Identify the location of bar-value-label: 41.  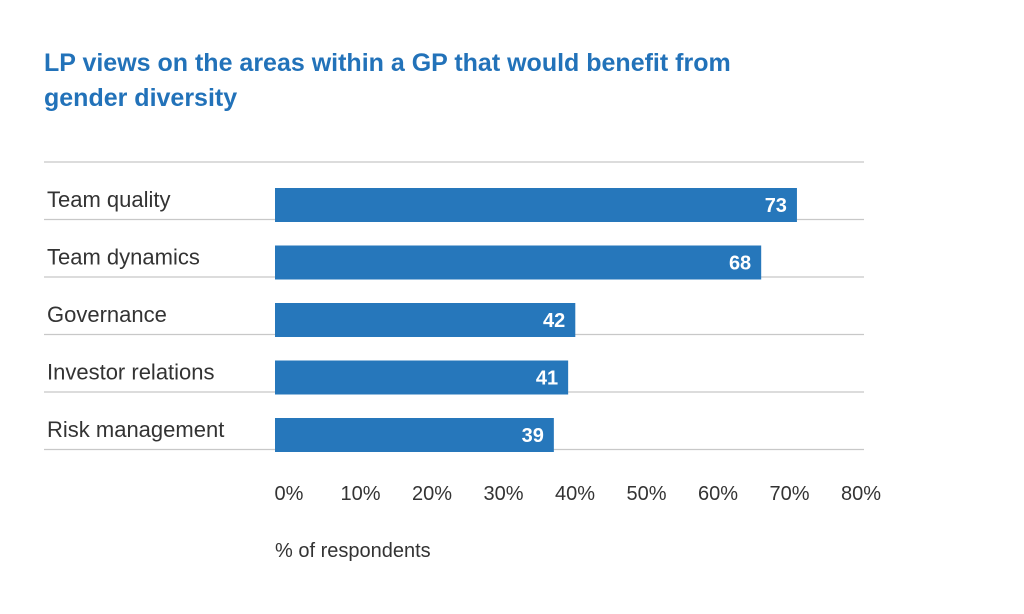
(547, 379).